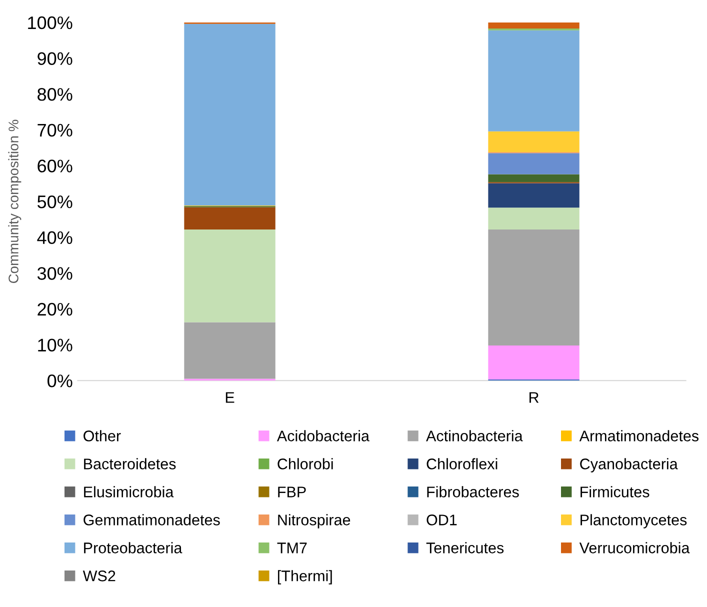 This screenshot has width=707, height=607. I want to click on legend-label: Planctomycetes, so click(633, 521).